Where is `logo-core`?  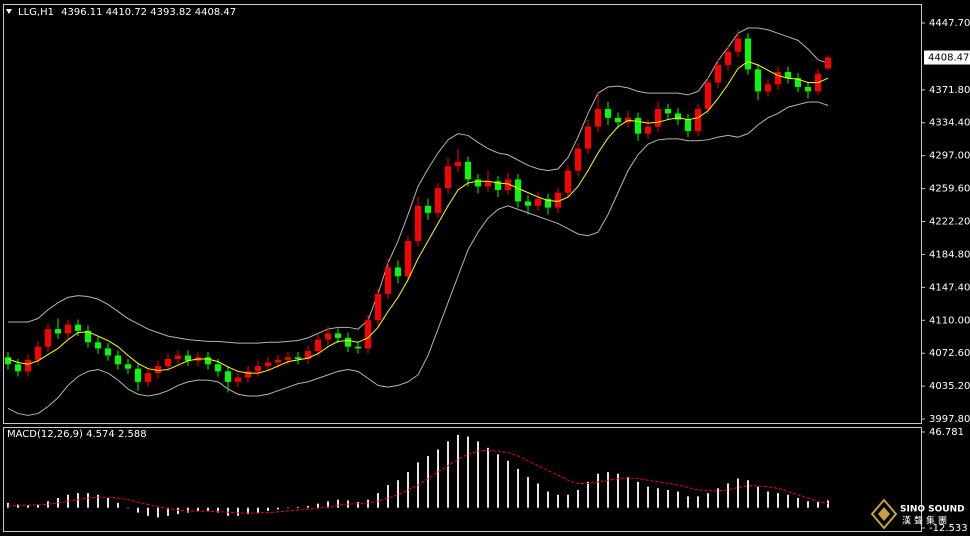
logo-core is located at coordinates (884, 514).